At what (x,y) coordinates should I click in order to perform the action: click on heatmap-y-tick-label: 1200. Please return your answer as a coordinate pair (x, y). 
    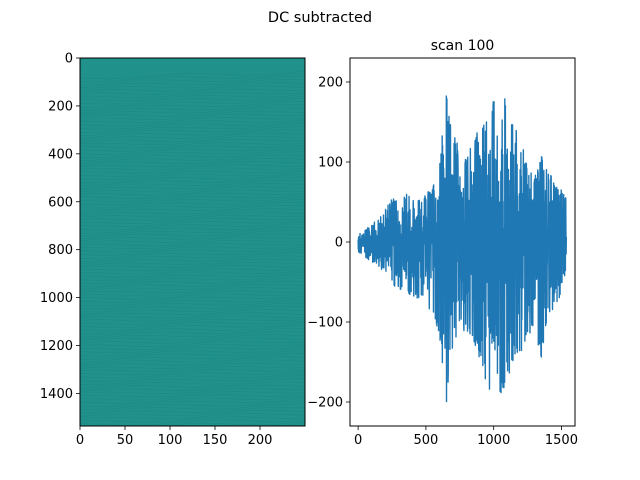
    Looking at the image, I should click on (56, 346).